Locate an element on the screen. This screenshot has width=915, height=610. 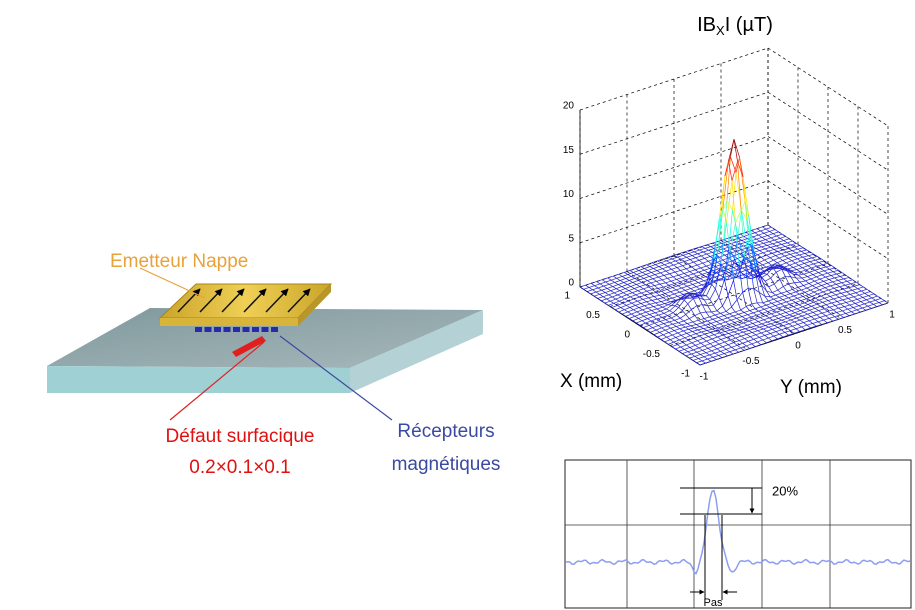
defect-size: 0.2×0.1×0.1 is located at coordinates (239, 467).